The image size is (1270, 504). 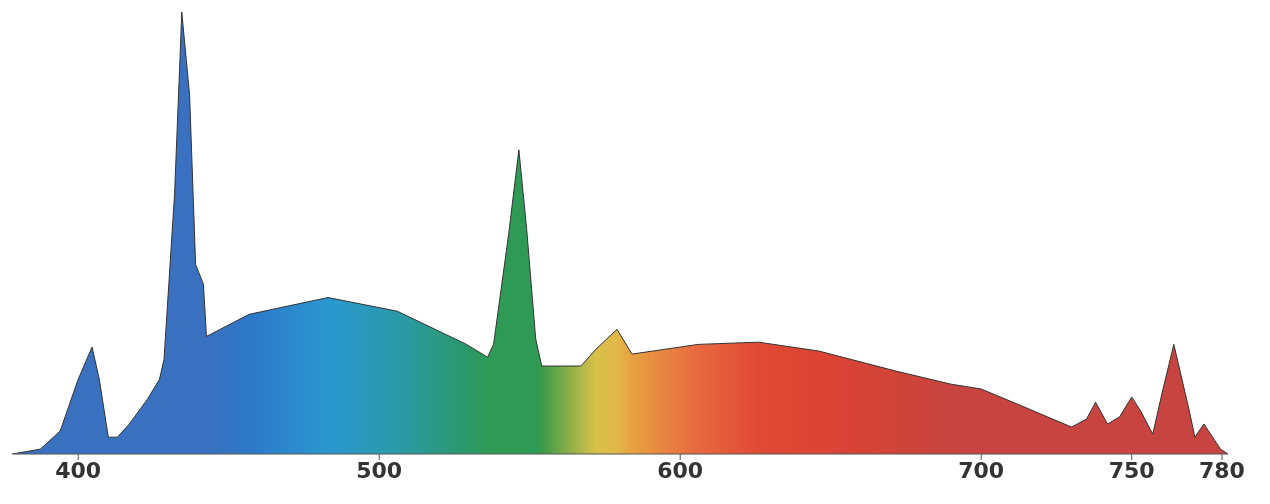 What do you see at coordinates (981, 470) in the screenshot?
I see `x-tick-label: 700` at bounding box center [981, 470].